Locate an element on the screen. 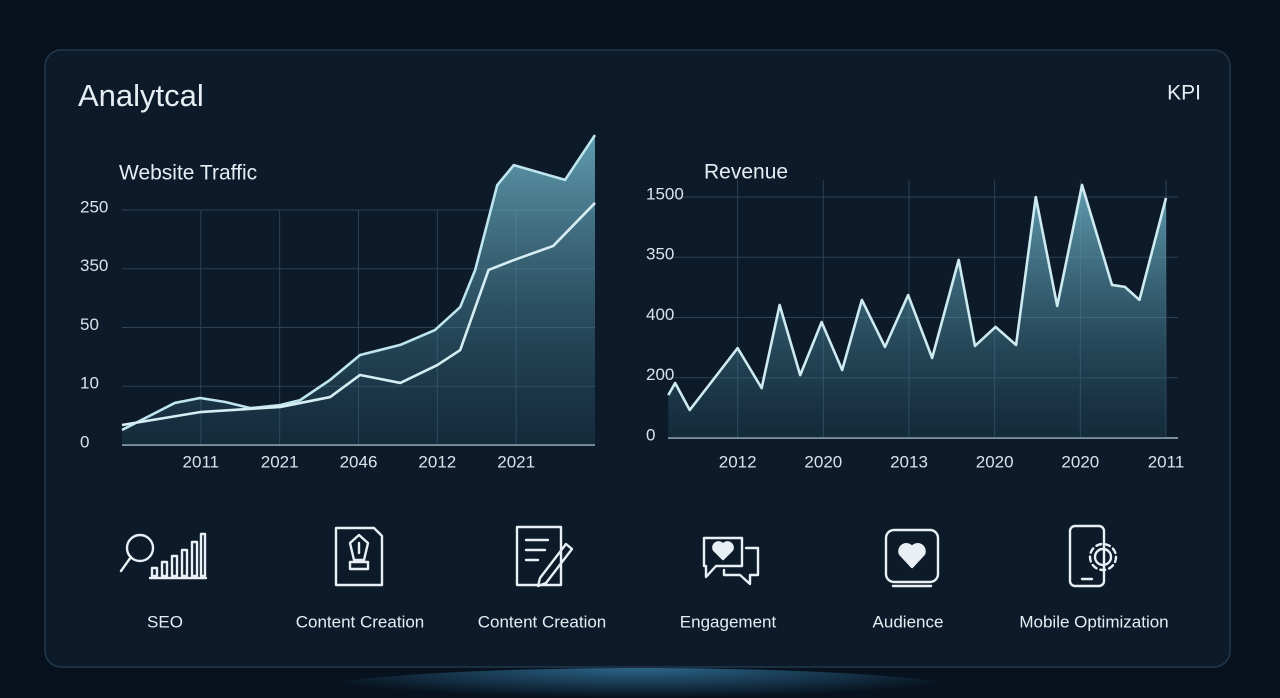 This screenshot has height=698, width=1280. icon-mobile is located at coordinates (1093, 556).